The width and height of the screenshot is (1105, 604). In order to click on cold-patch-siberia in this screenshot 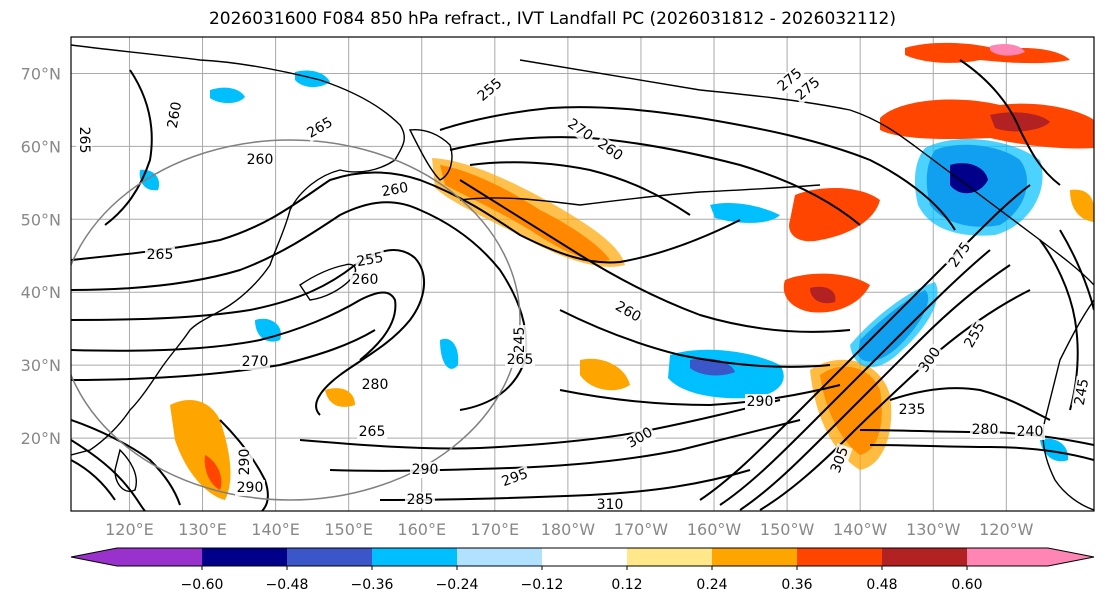, I will do `click(227, 95)`.